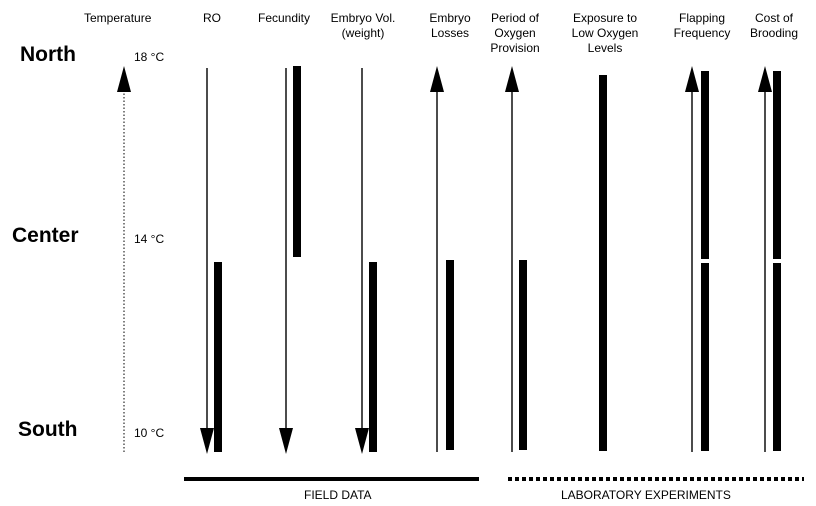 Image resolution: width=816 pixels, height=506 pixels. What do you see at coordinates (705, 165) in the screenshot?
I see `flapping-bar-upper` at bounding box center [705, 165].